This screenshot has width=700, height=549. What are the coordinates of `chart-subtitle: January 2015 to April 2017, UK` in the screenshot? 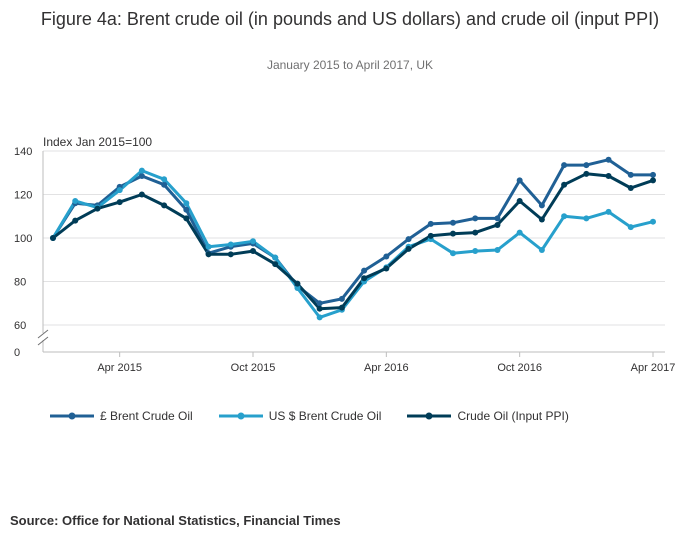 It's located at (350, 65).